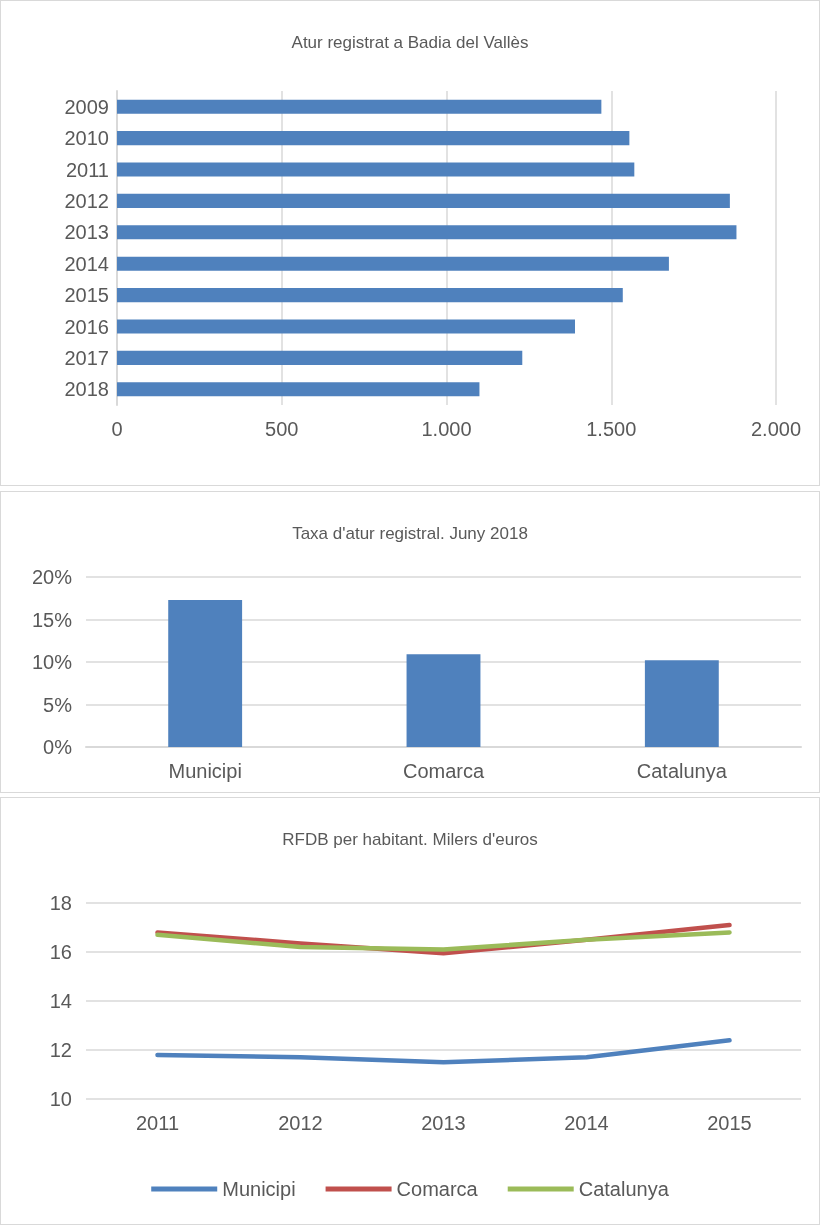 Image resolution: width=820 pixels, height=1225 pixels. I want to click on legend-label: Catalunya, so click(624, 1189).